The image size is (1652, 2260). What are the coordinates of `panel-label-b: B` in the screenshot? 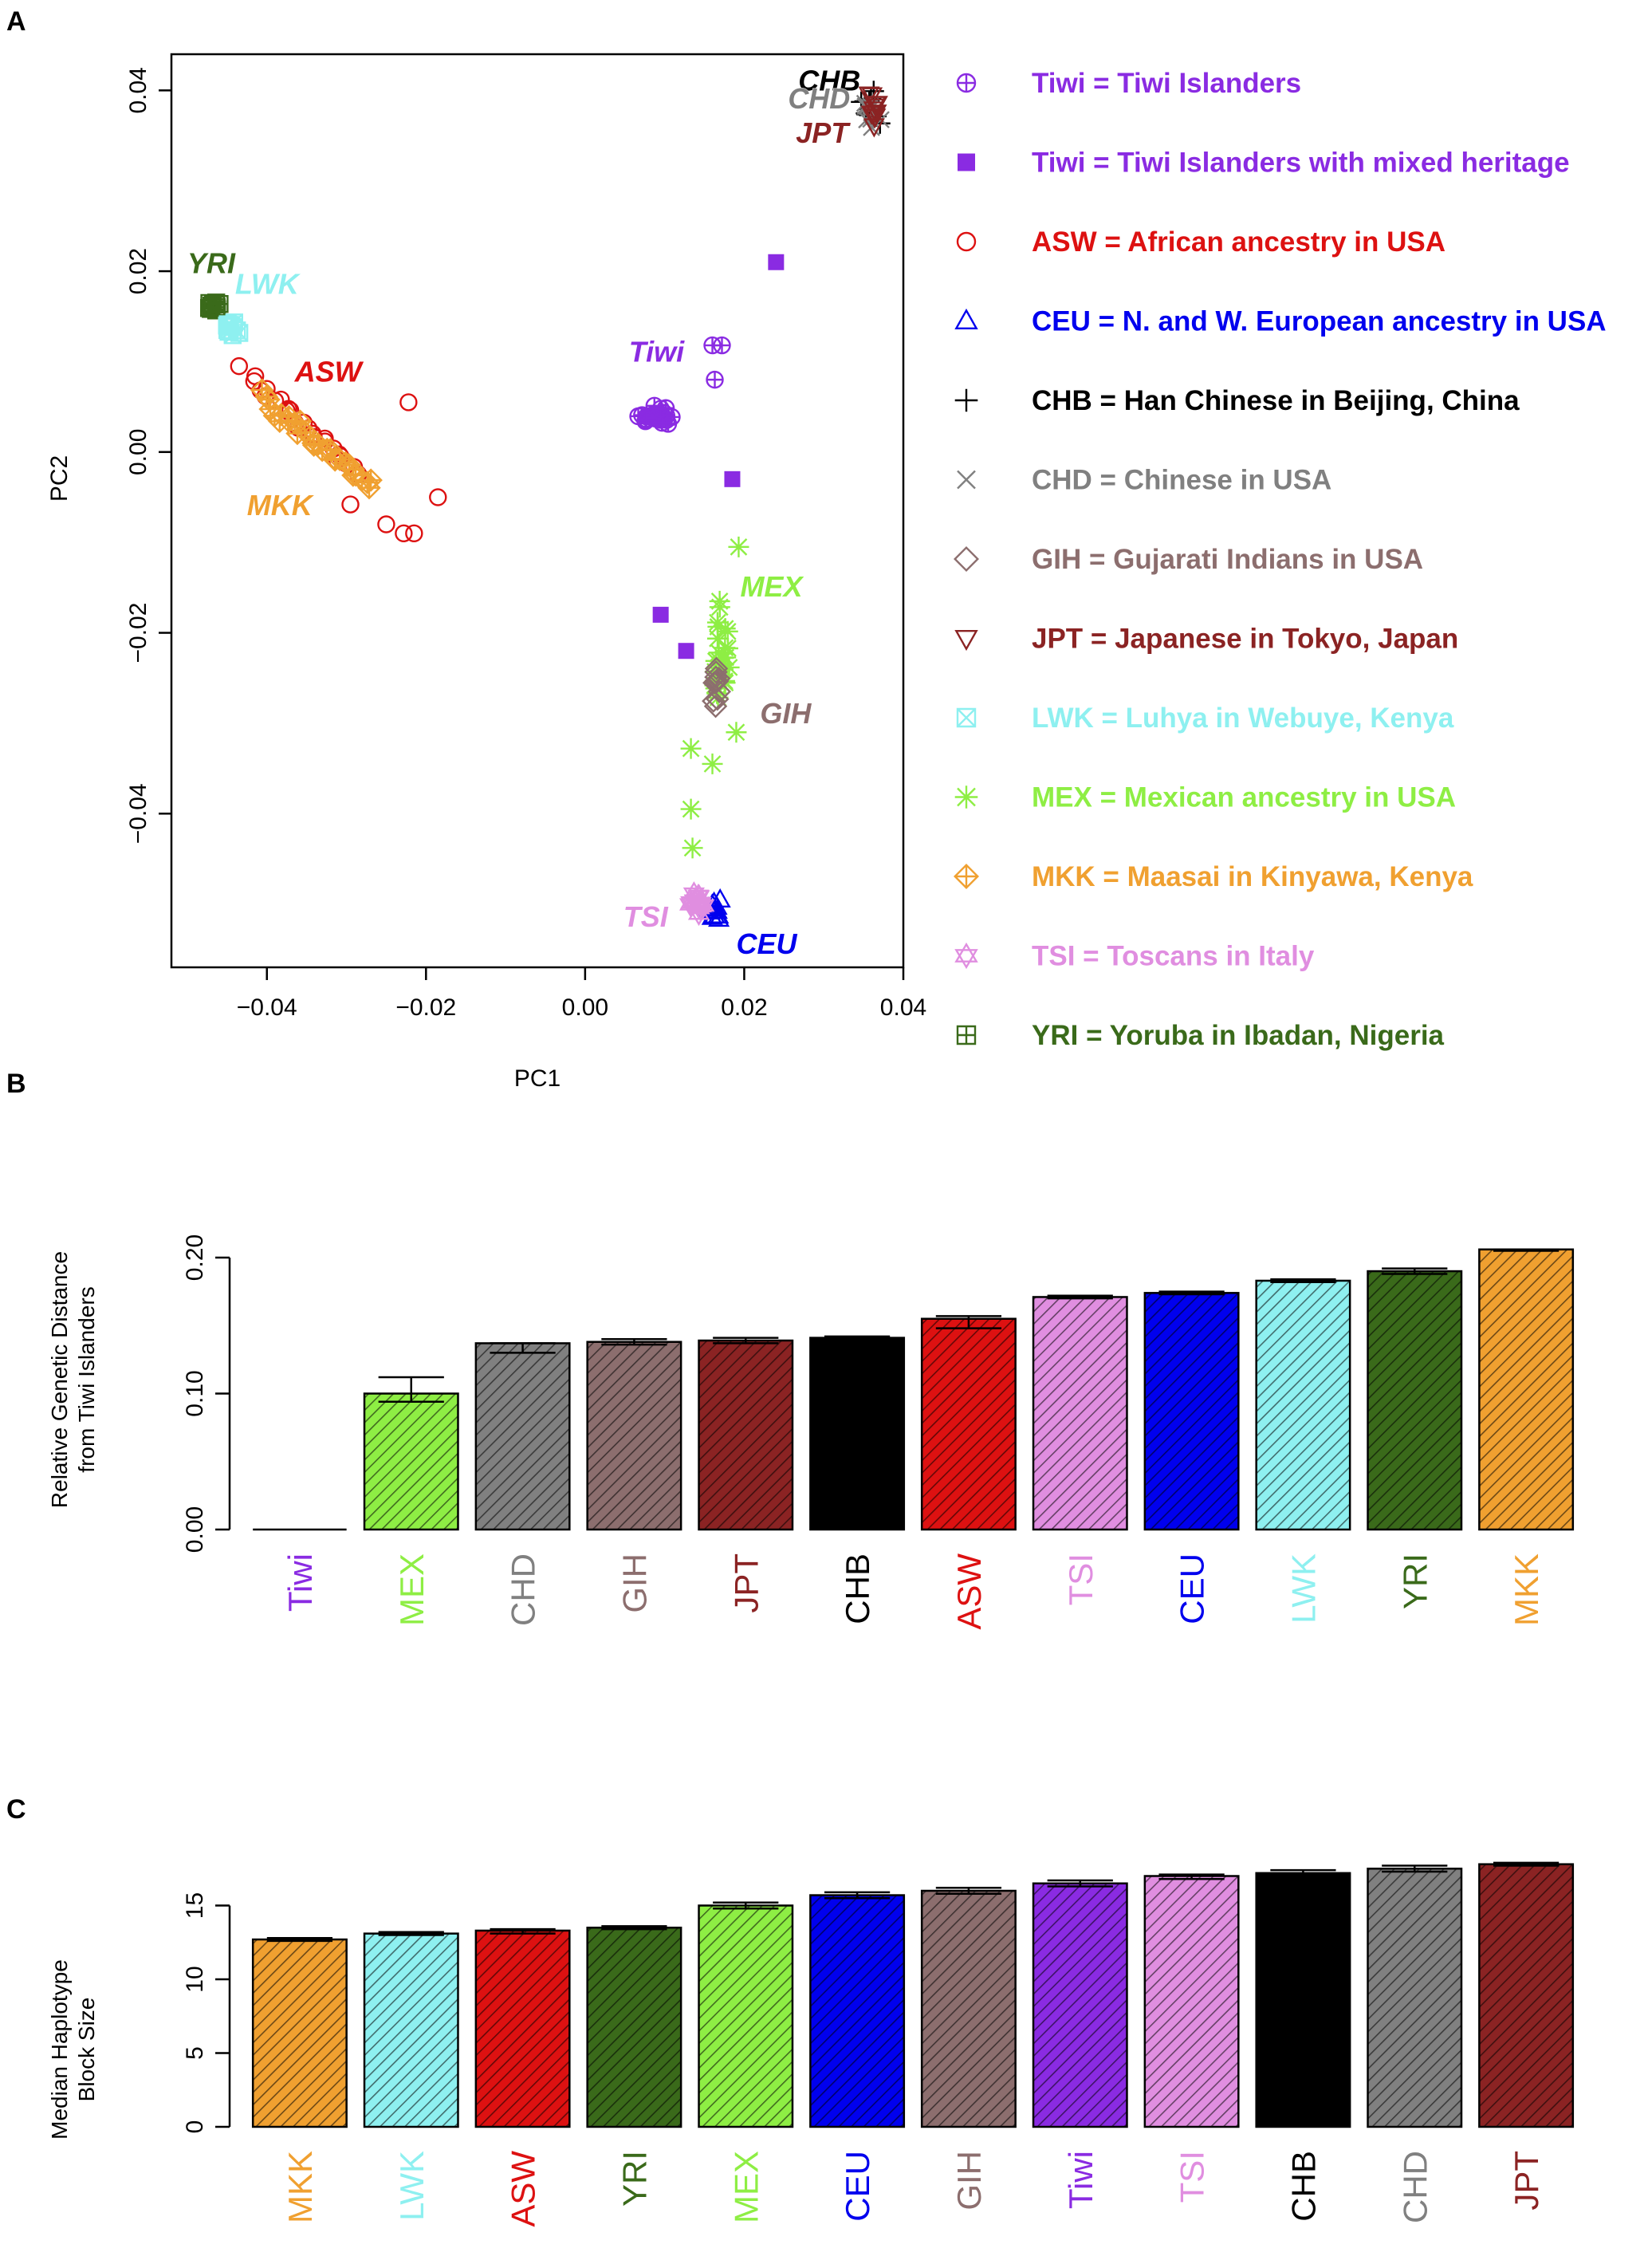 It's located at (16, 1084).